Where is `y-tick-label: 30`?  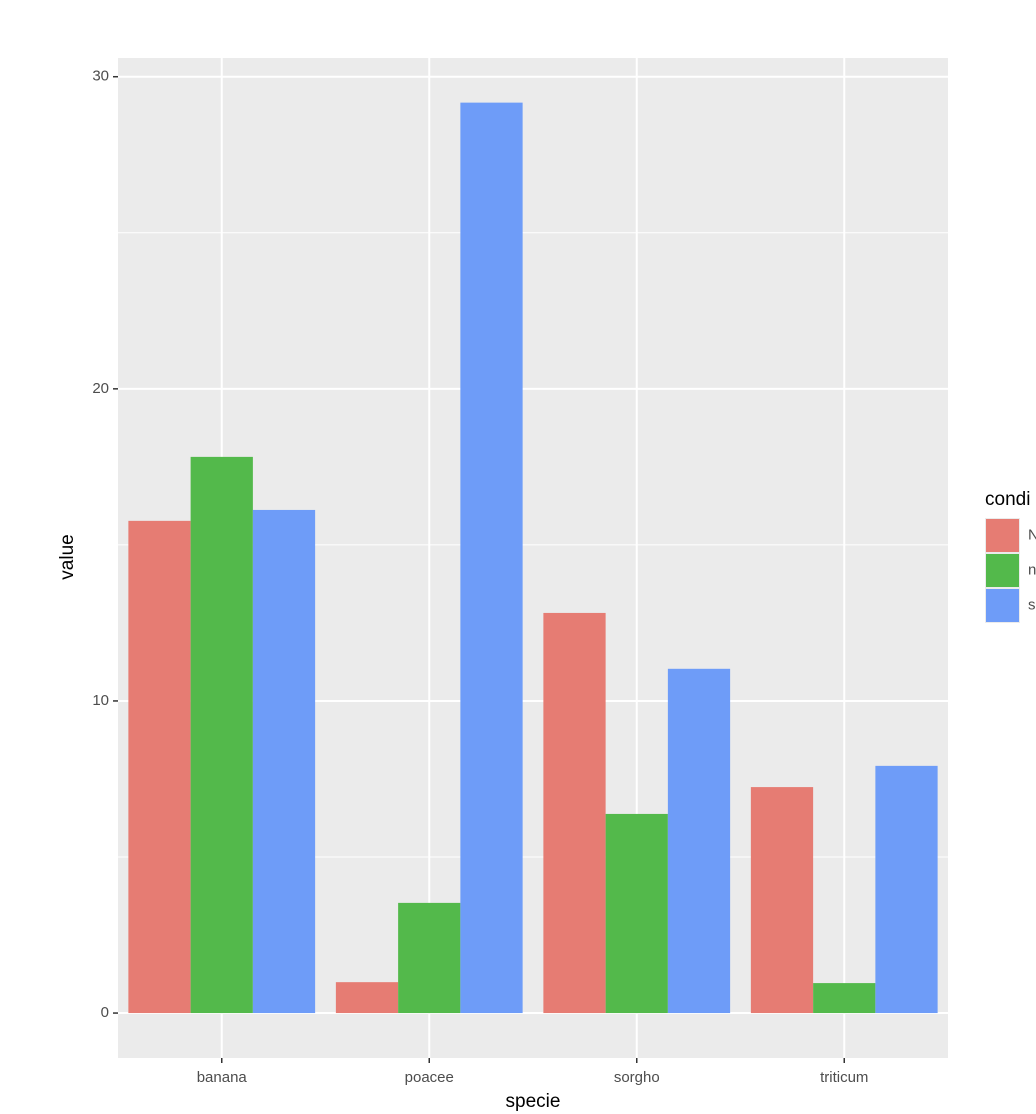
y-tick-label: 30 is located at coordinates (100, 76).